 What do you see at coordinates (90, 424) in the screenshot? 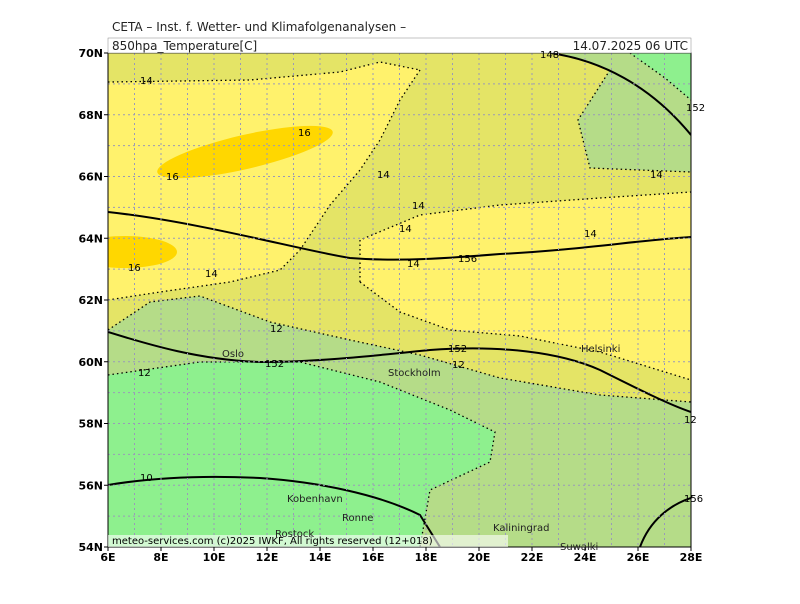
I see `lat-label: 58N` at bounding box center [90, 424].